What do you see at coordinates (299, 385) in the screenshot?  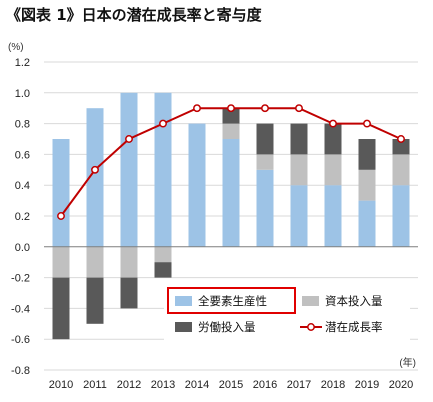 I see `x-tick-label: 2017` at bounding box center [299, 385].